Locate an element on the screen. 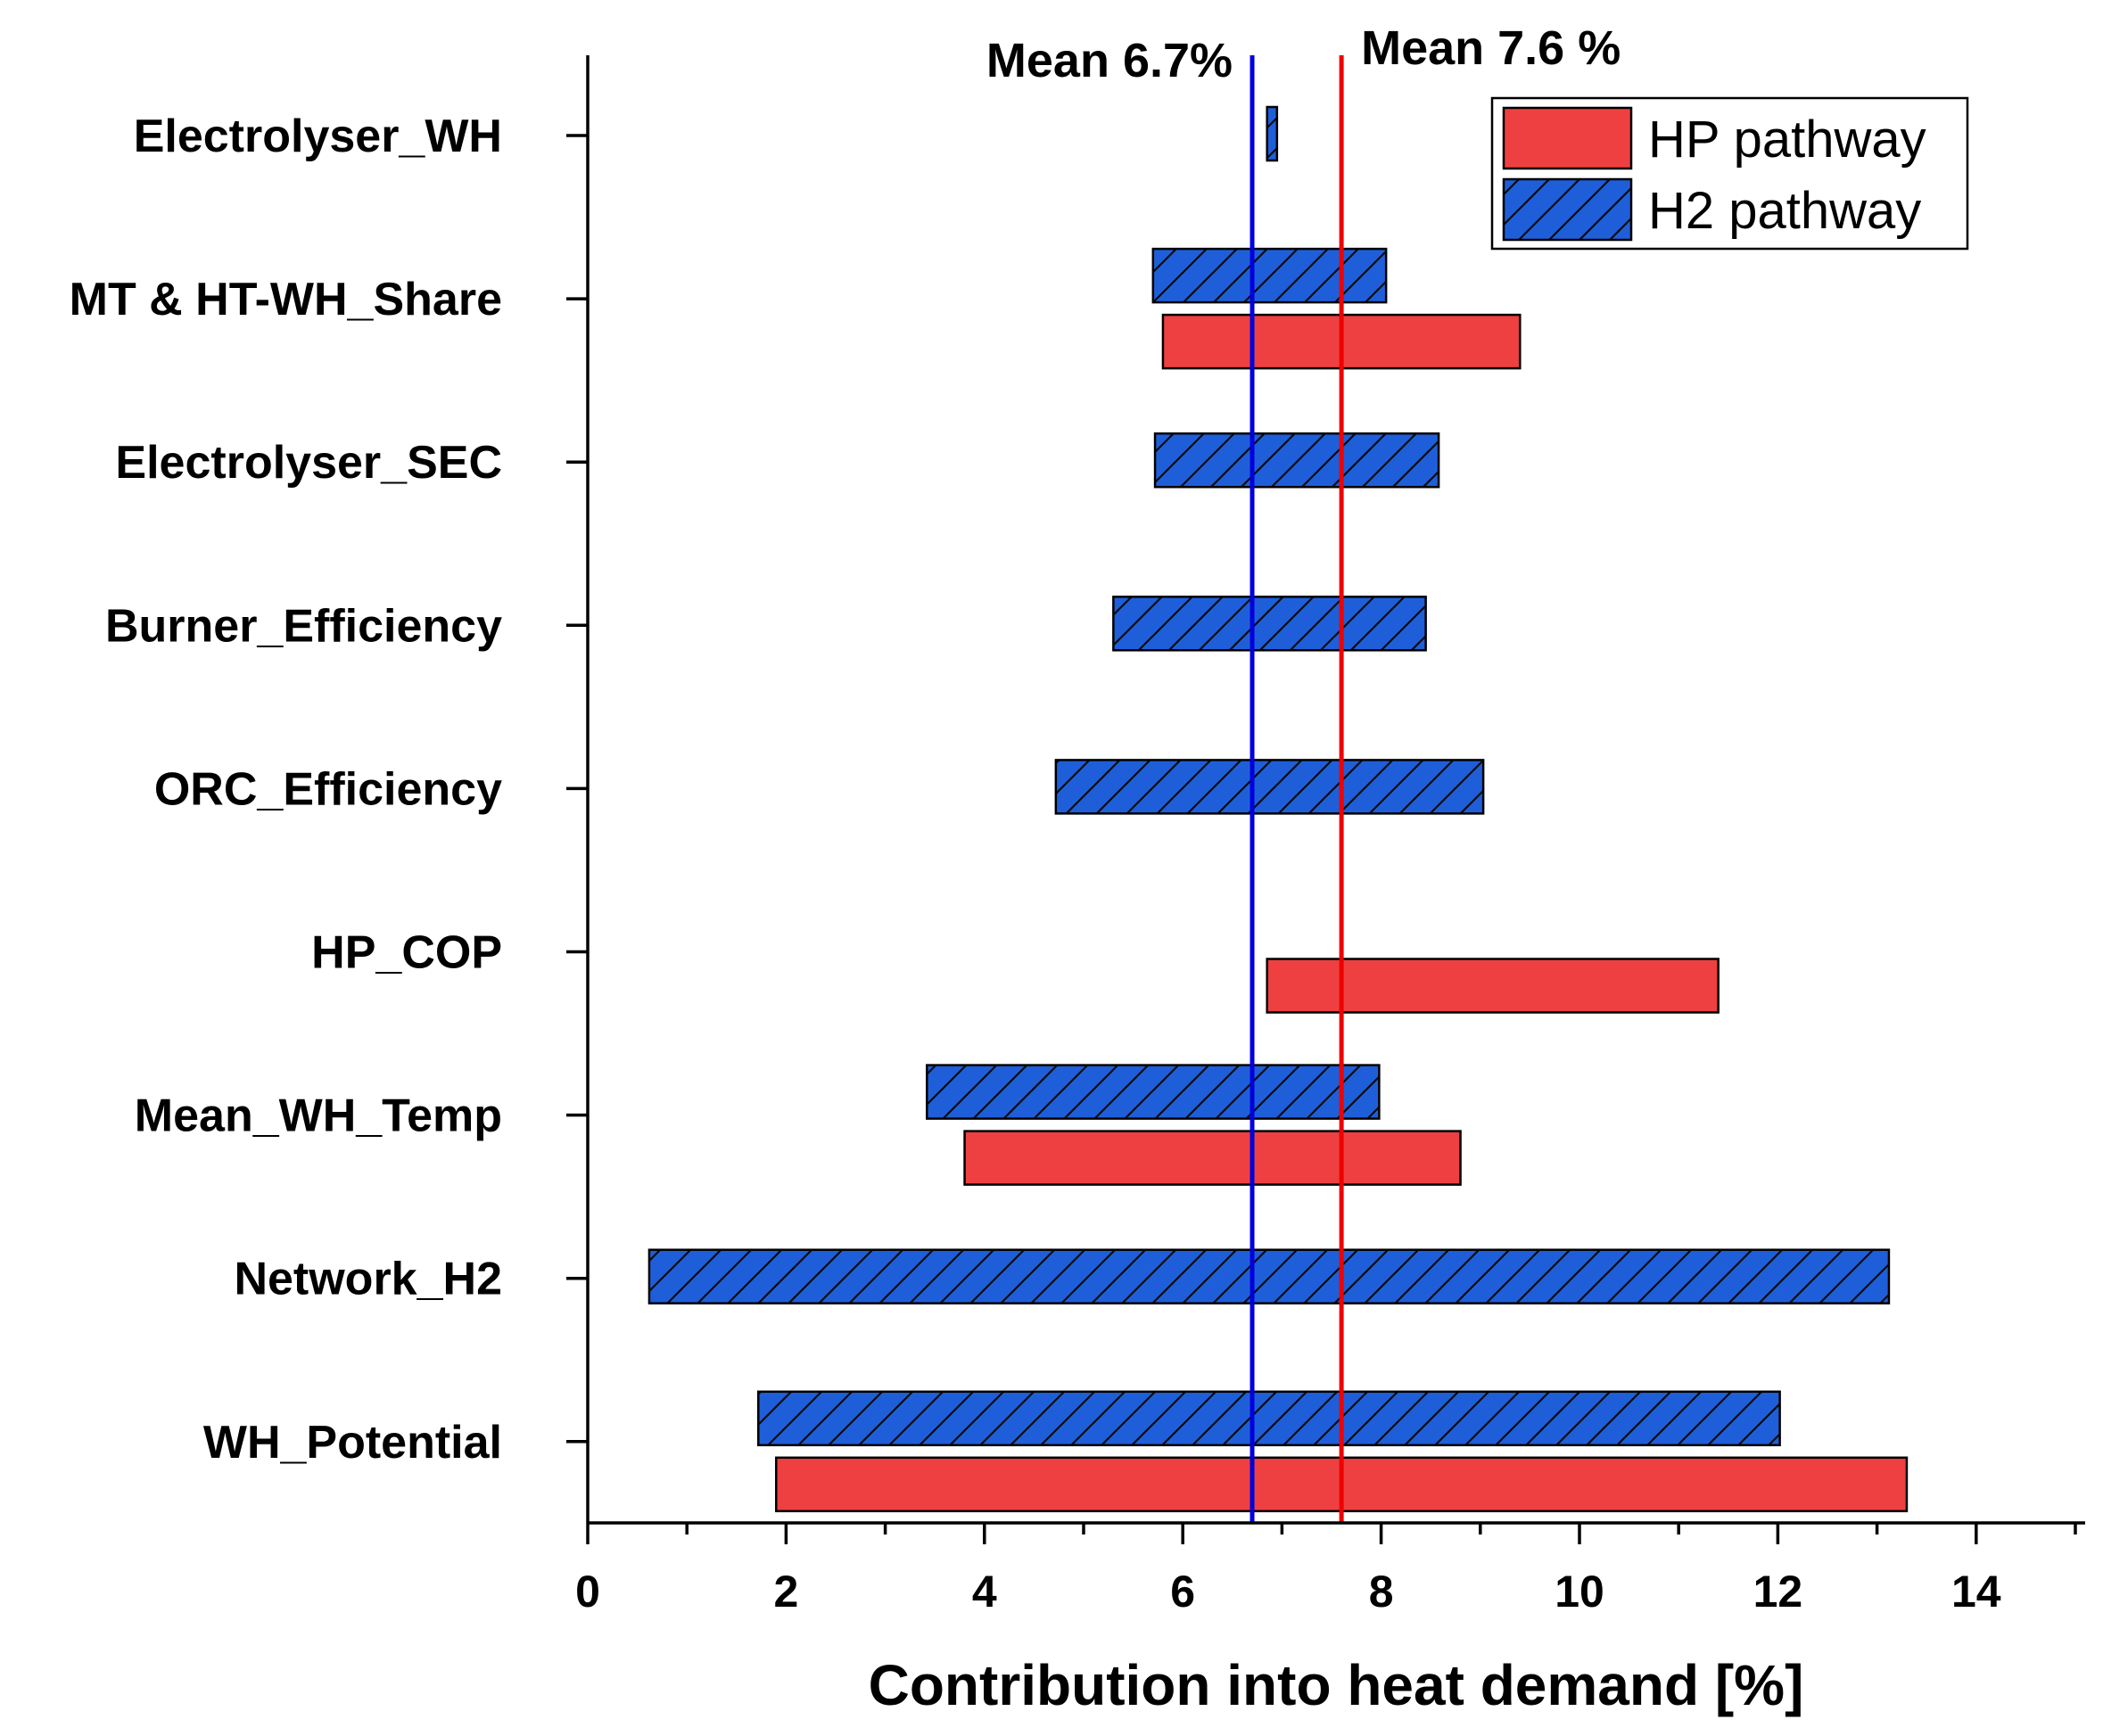 The height and width of the screenshot is (1736, 2103). mean-label-h2-pathway: Mean 6.7% is located at coordinates (1109, 61).